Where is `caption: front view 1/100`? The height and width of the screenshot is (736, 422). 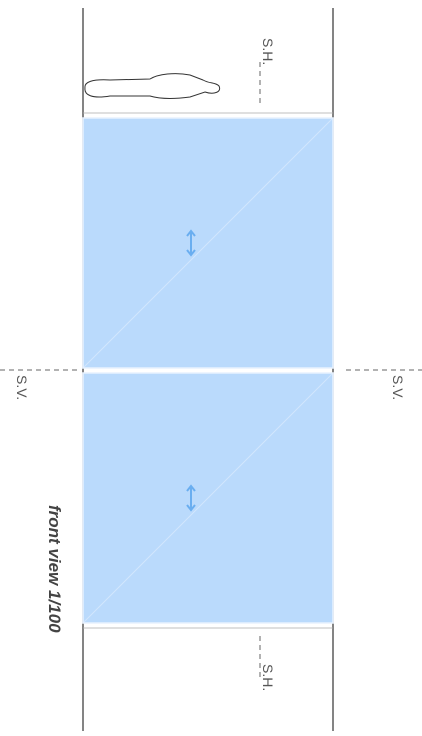
caption: front view 1/100 is located at coordinates (54, 569).